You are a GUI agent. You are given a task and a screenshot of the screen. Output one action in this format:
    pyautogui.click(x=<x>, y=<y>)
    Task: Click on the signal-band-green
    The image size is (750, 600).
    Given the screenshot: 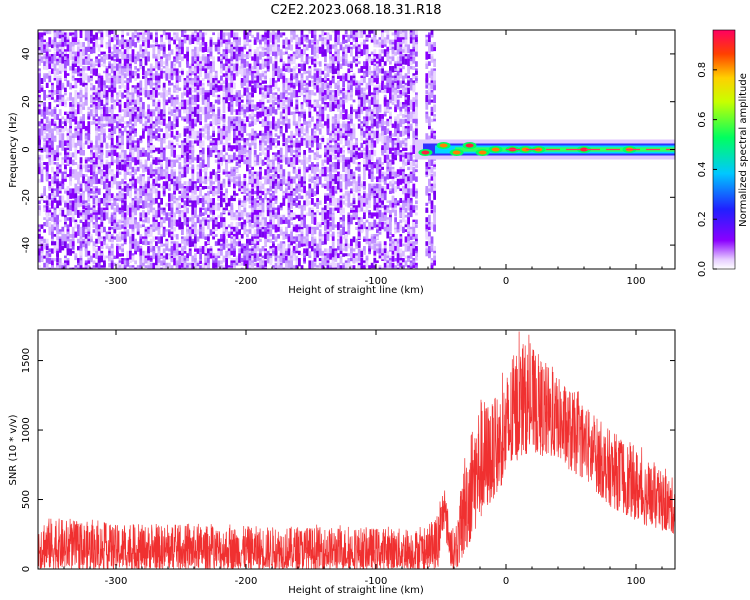 What is the action you would take?
    pyautogui.click(x=565, y=149)
    